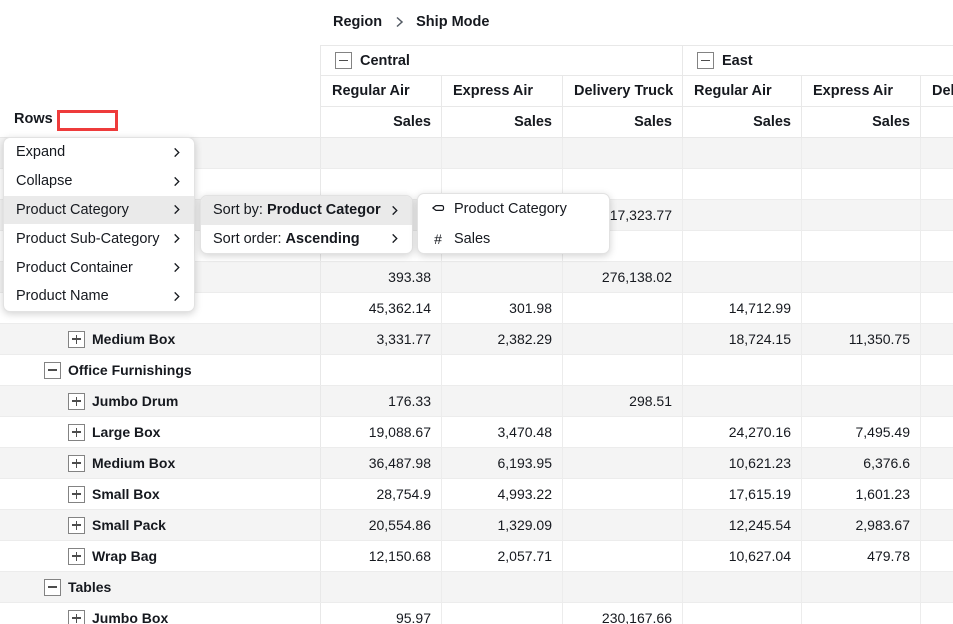 The height and width of the screenshot is (624, 953). What do you see at coordinates (742, 308) in the screenshot?
I see `value-cell: 14,712.99` at bounding box center [742, 308].